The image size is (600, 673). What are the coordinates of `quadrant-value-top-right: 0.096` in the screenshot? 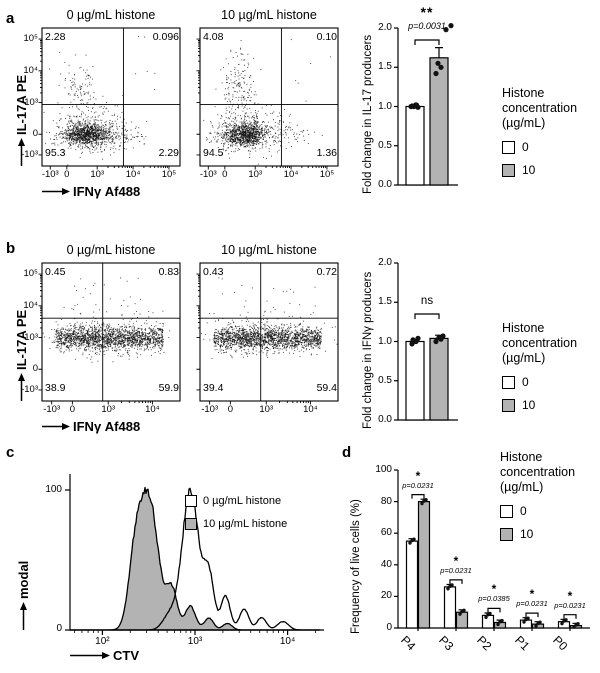 It's located at (165, 37).